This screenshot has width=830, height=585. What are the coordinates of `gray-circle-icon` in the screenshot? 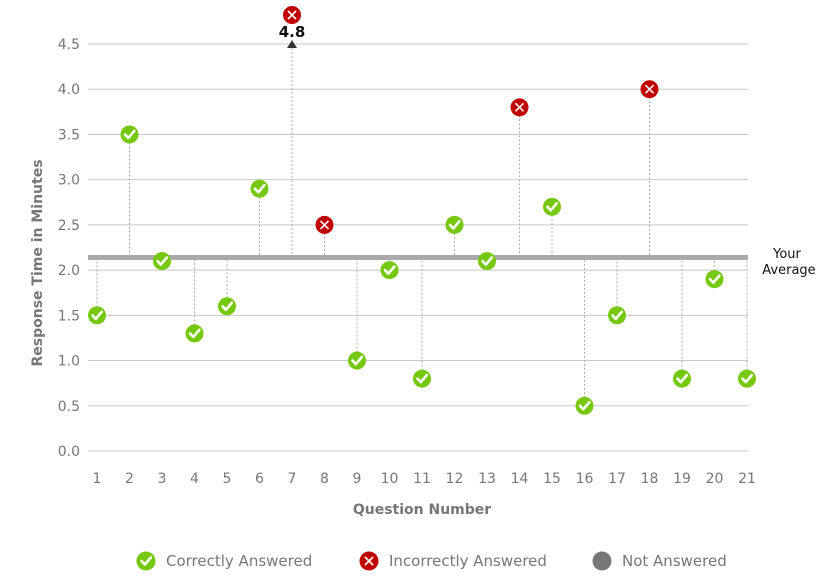 It's located at (602, 561).